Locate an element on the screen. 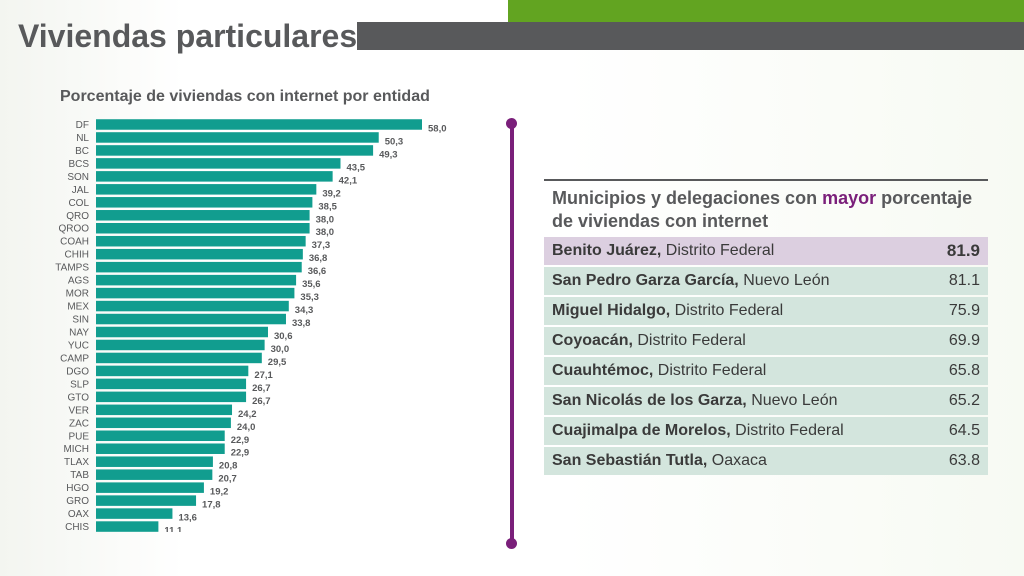 The width and height of the screenshot is (1024, 576). page-title: Viviendas particulares is located at coordinates (188, 36).